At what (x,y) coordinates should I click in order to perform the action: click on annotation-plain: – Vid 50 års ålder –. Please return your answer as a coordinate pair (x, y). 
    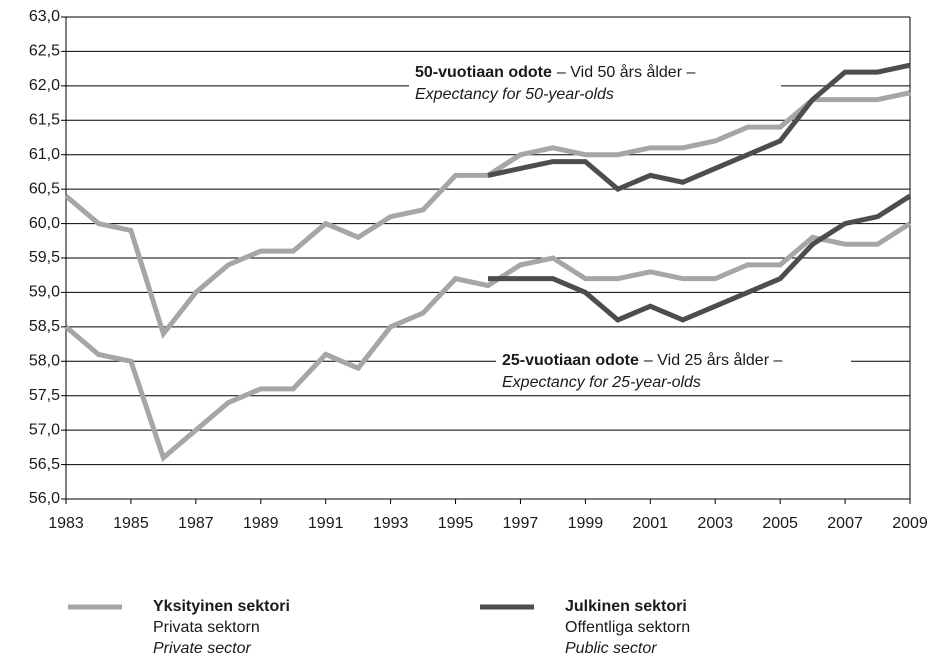
    Looking at the image, I should click on (626, 72).